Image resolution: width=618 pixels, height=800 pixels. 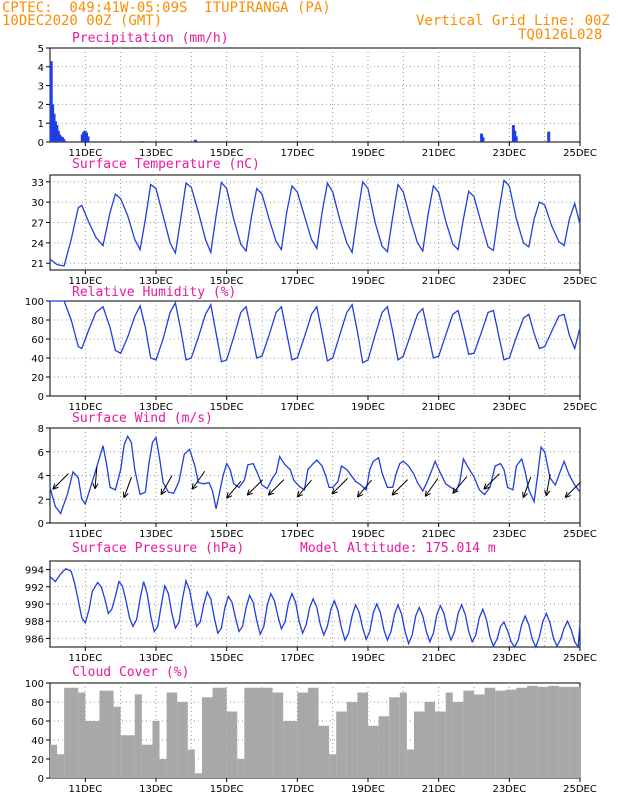 What do you see at coordinates (142, 418) in the screenshot?
I see `panel-title: Surface Wind (m/s)` at bounding box center [142, 418].